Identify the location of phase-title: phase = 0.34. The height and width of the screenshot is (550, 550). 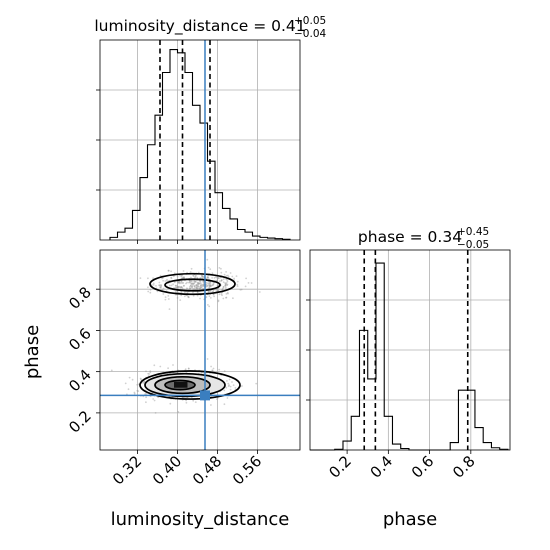
(410, 237).